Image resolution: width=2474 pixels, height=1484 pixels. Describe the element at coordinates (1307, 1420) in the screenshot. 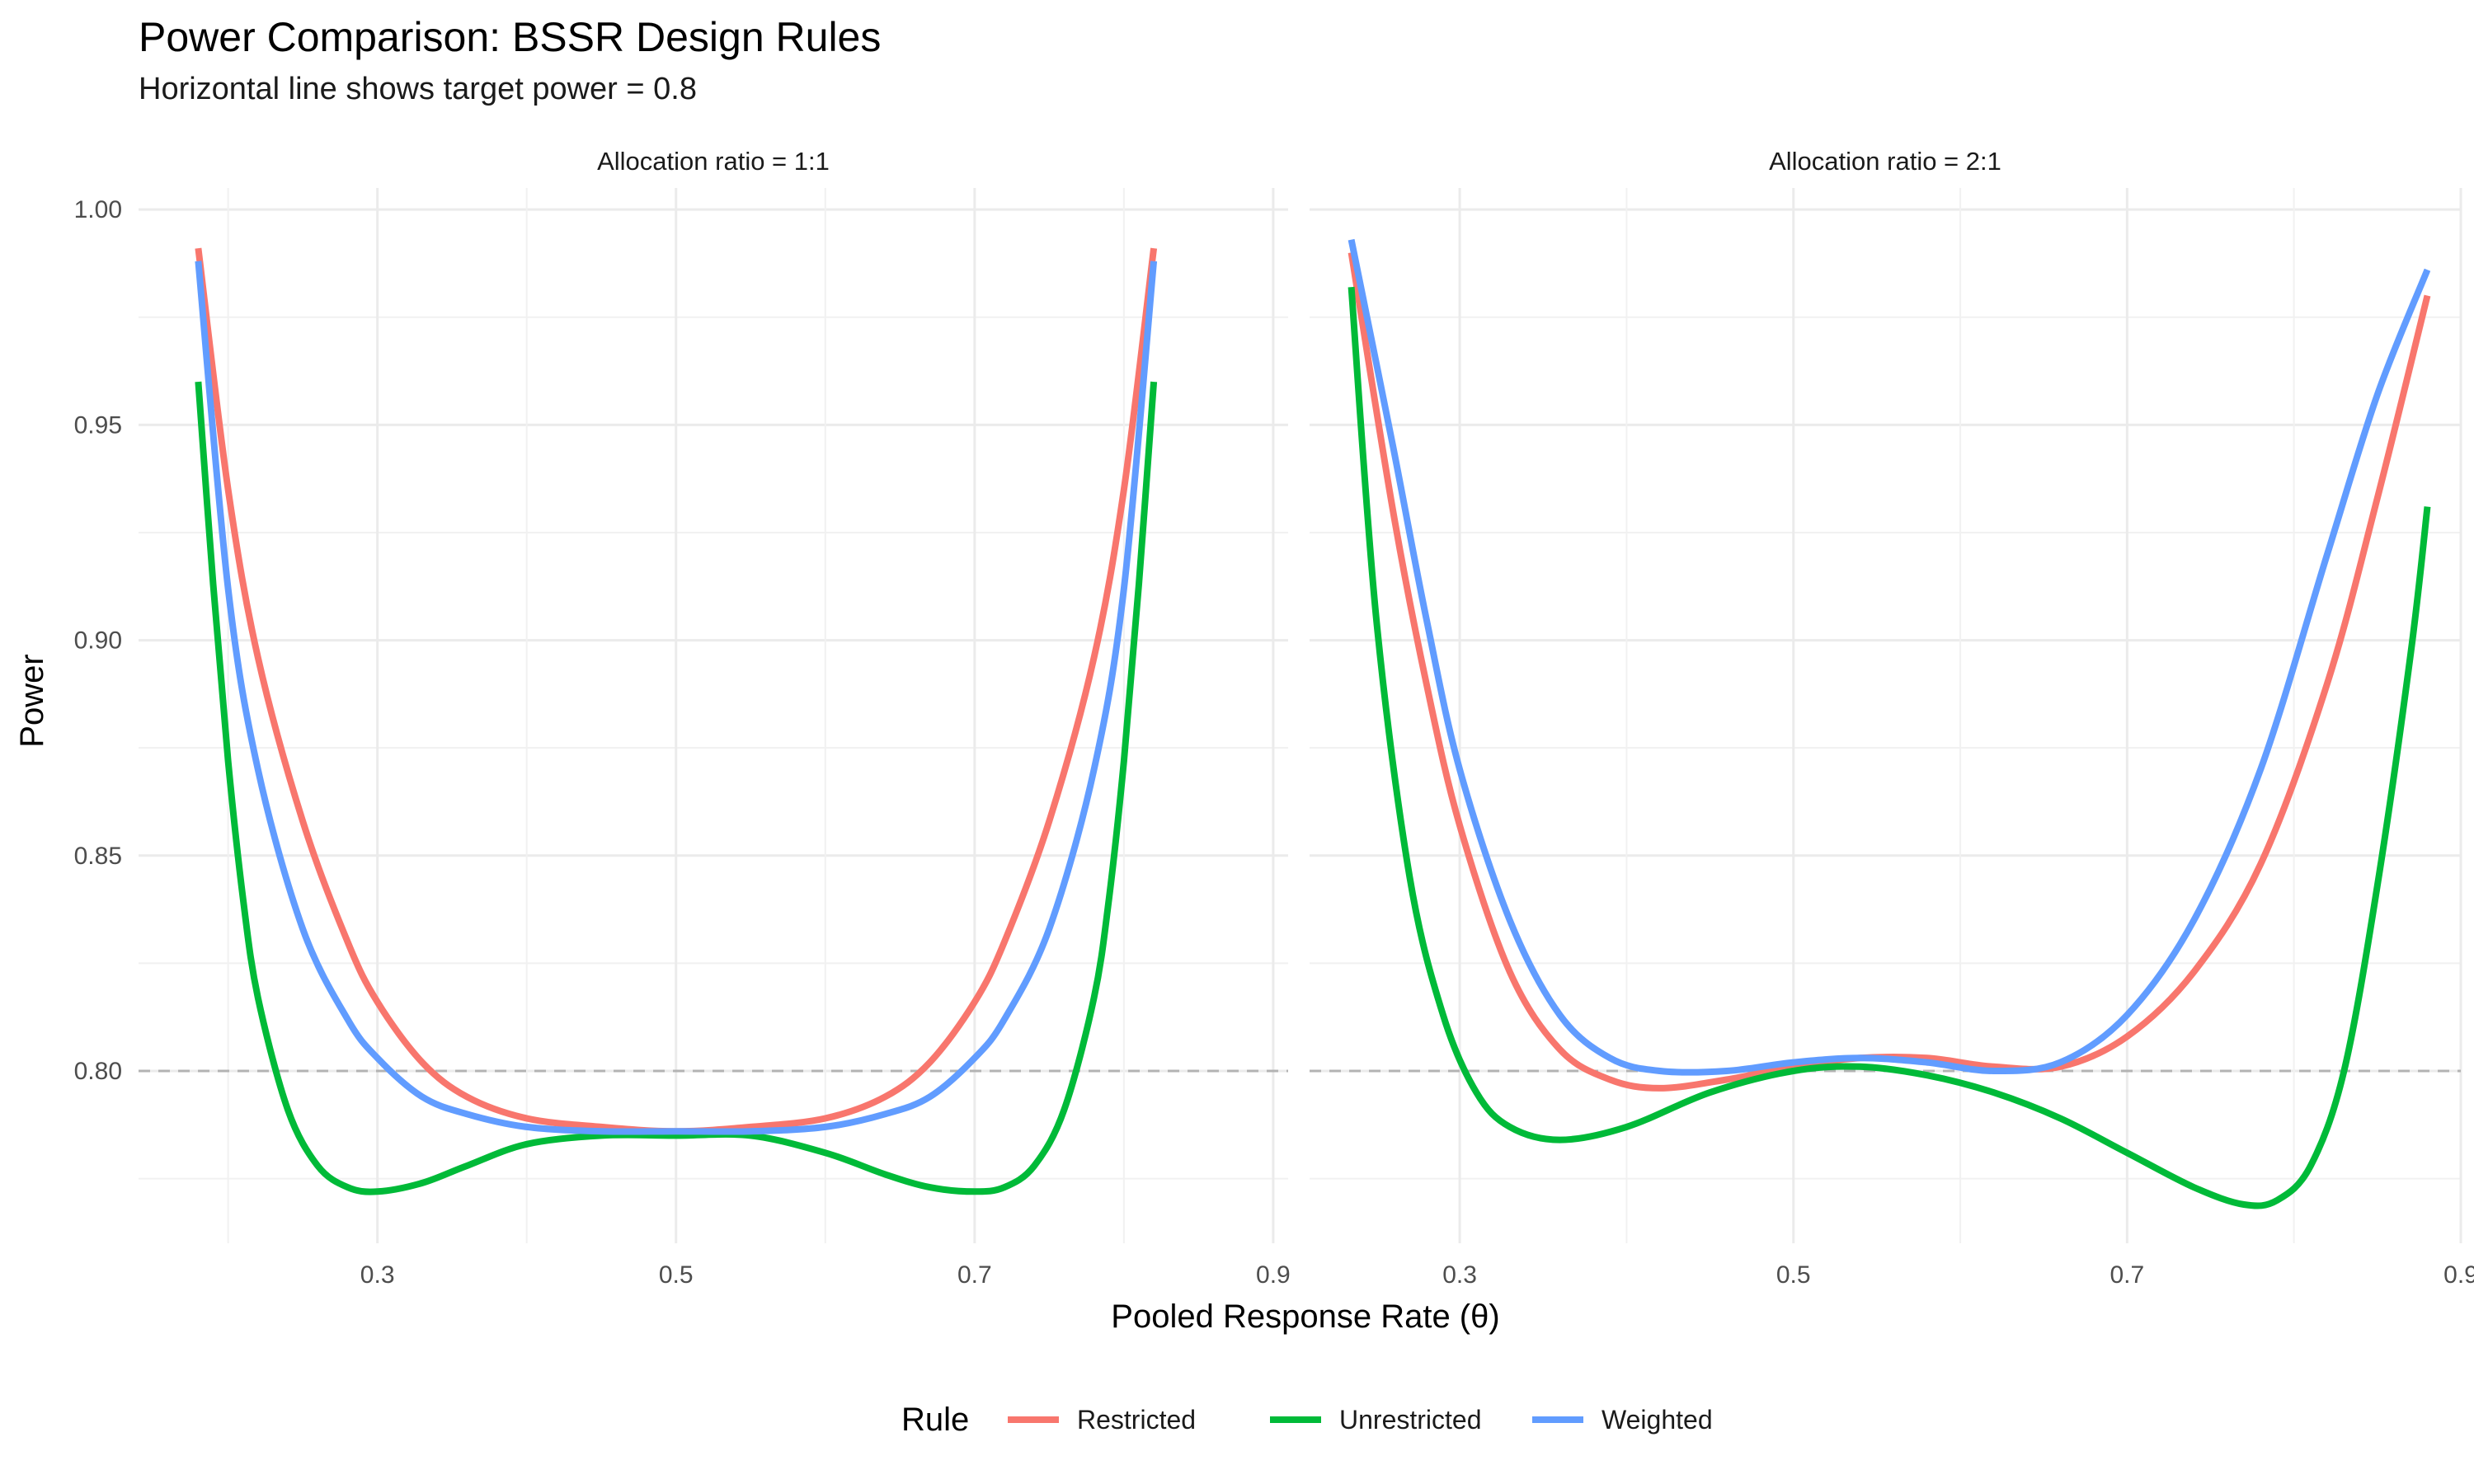

I see `legend: Rule Restricted Unrestricted Weighted` at that location.